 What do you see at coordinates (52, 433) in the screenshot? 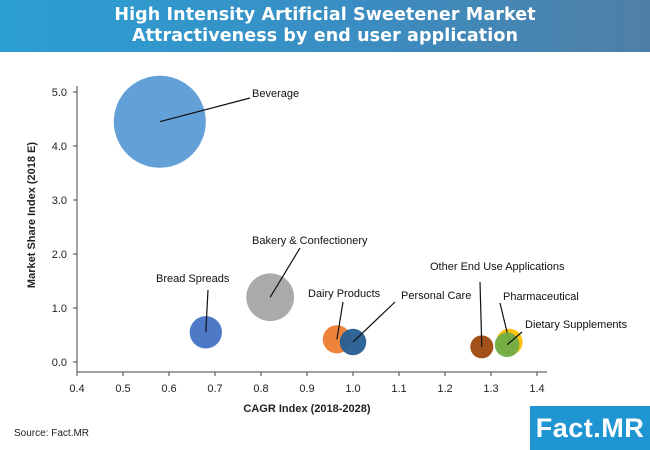
I see `source-note: Source: Fact.MR` at bounding box center [52, 433].